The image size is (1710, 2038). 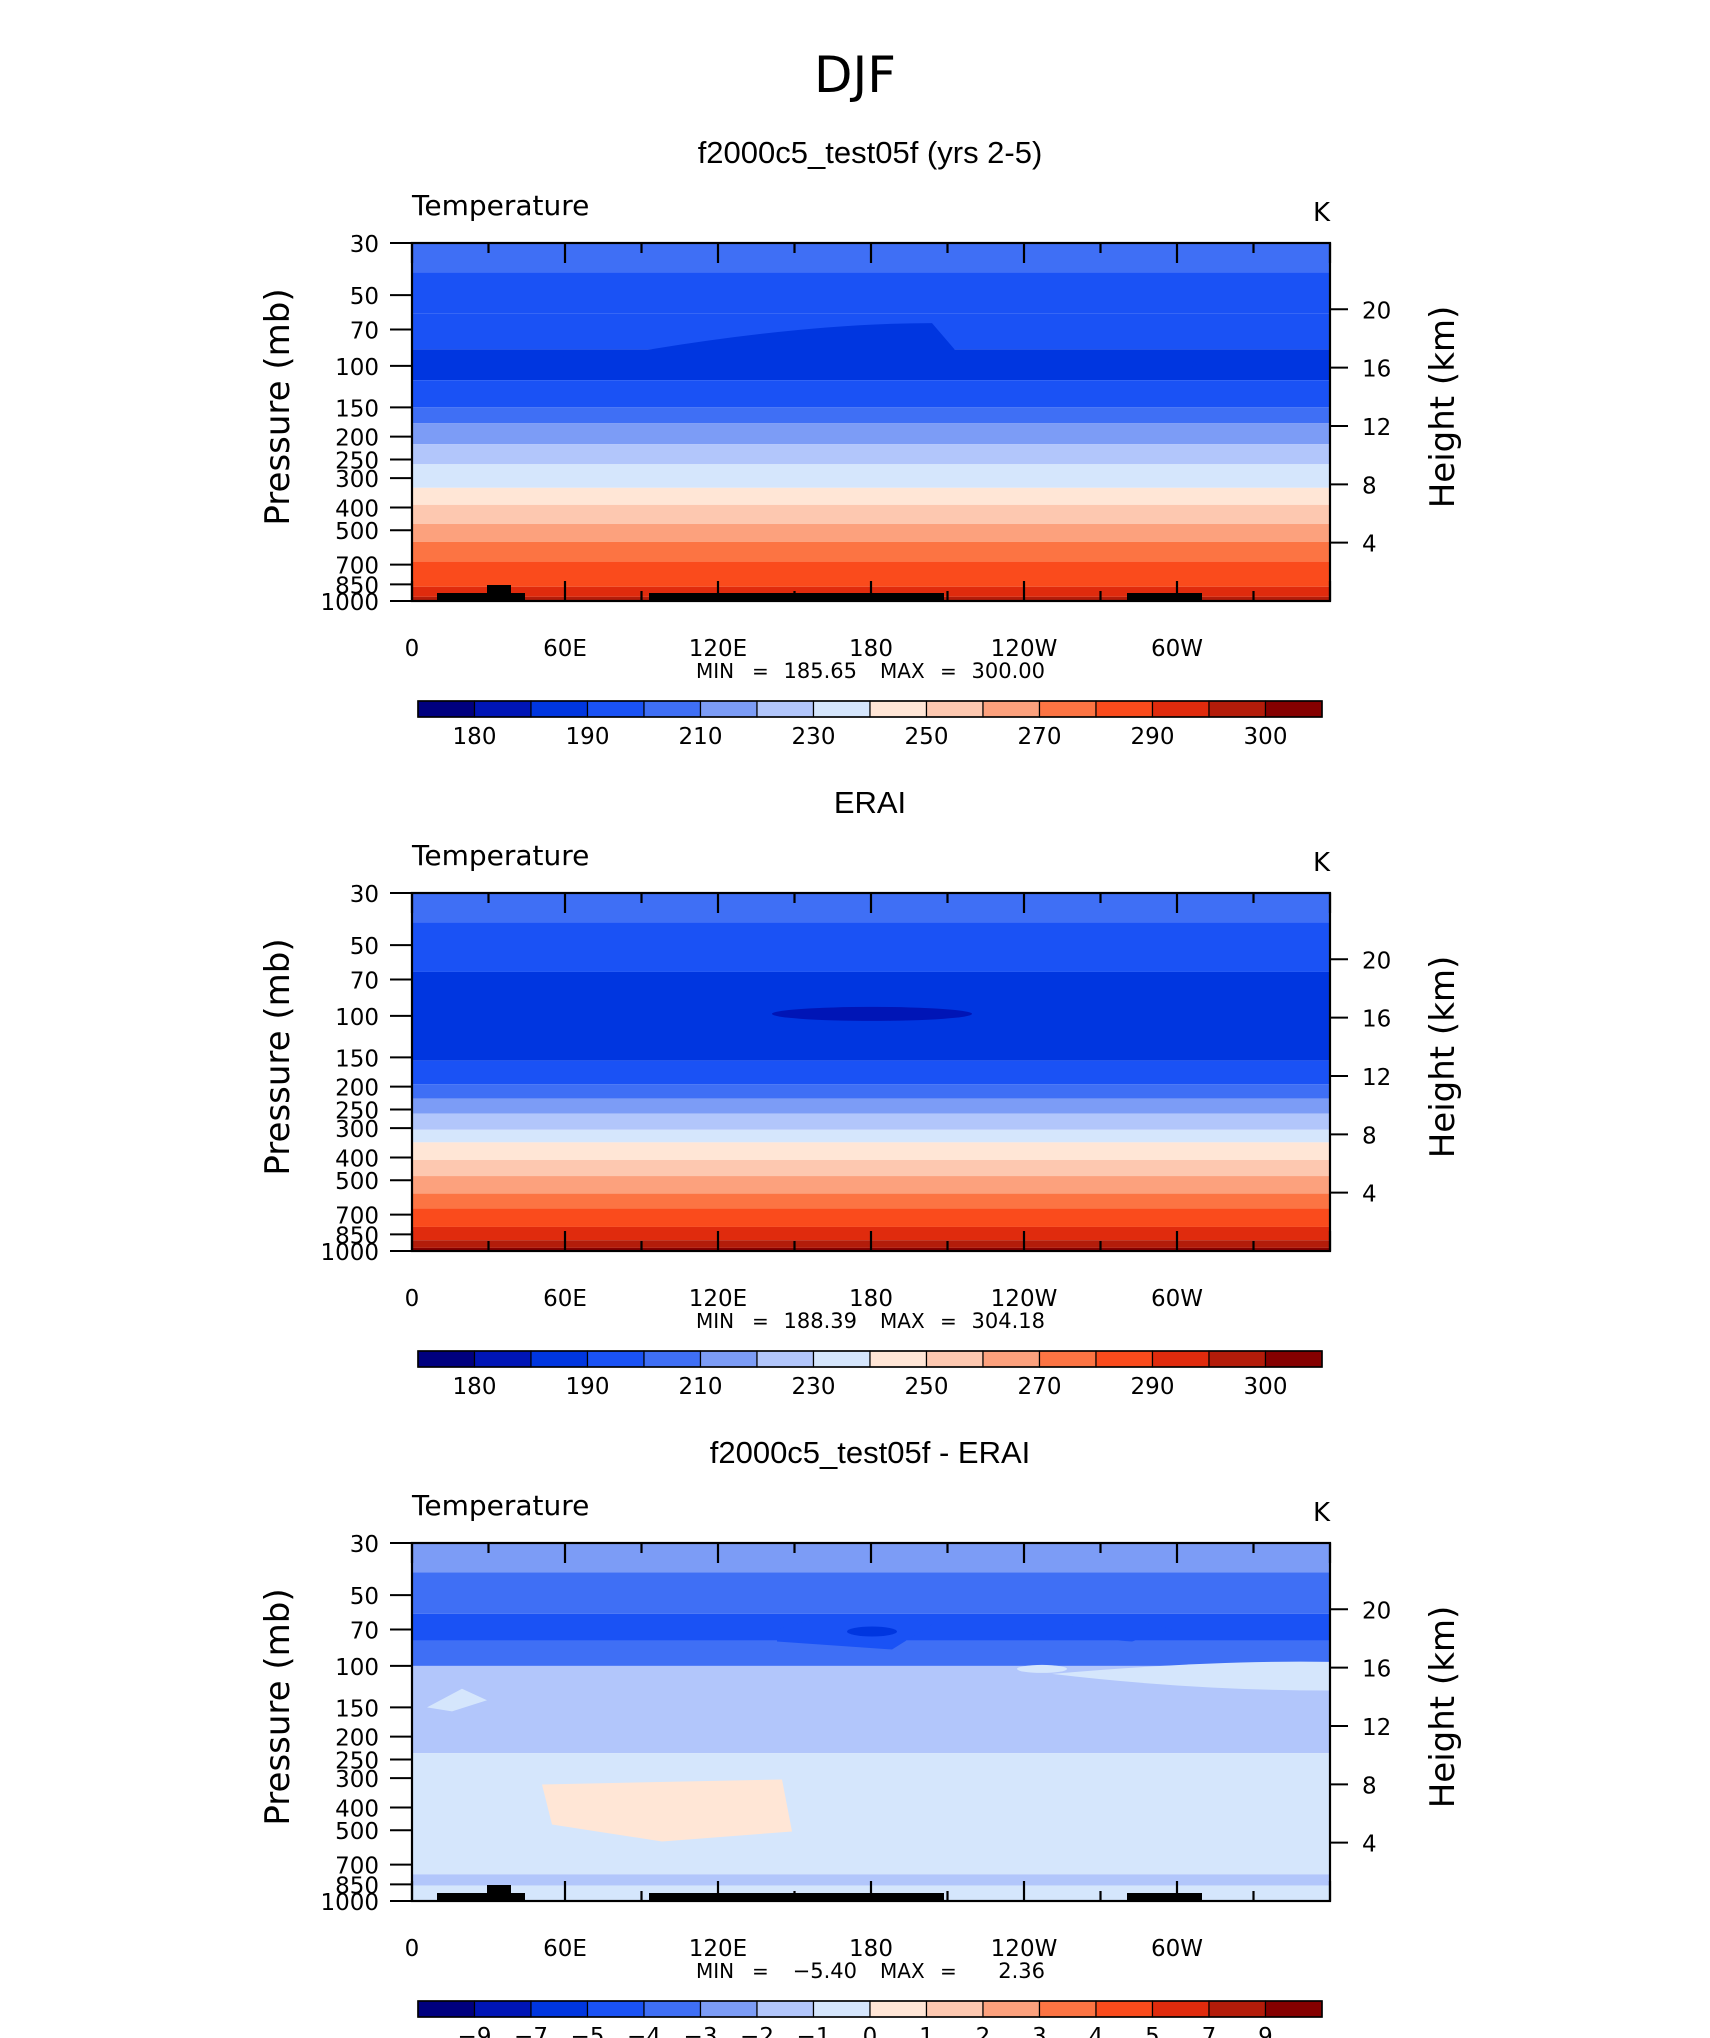 I want to click on max-value: 304.18, so click(x=1008, y=1321).